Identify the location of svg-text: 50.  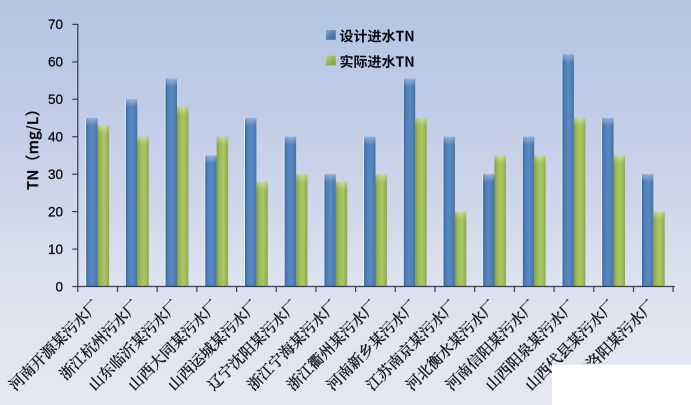
(55, 99).